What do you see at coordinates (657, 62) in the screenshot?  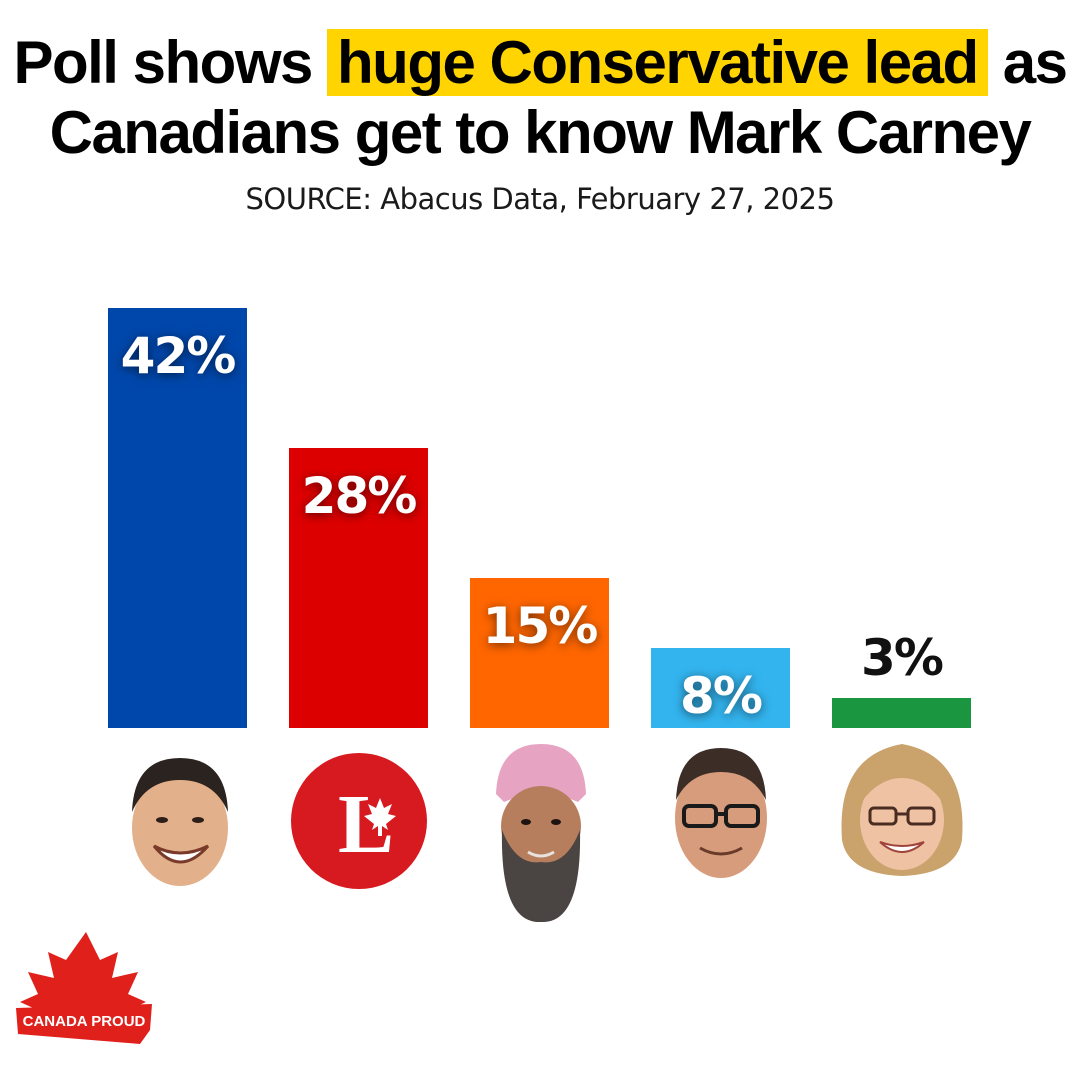 I see `title-highlight: huge Conservative lead` at bounding box center [657, 62].